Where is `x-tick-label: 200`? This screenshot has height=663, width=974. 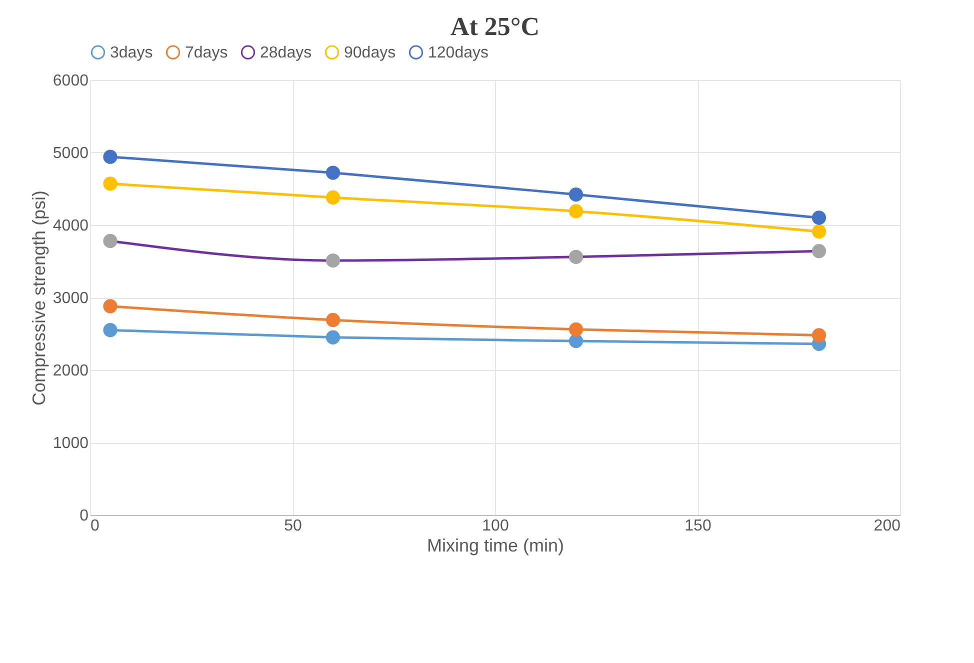
x-tick-label: 200 is located at coordinates (887, 526).